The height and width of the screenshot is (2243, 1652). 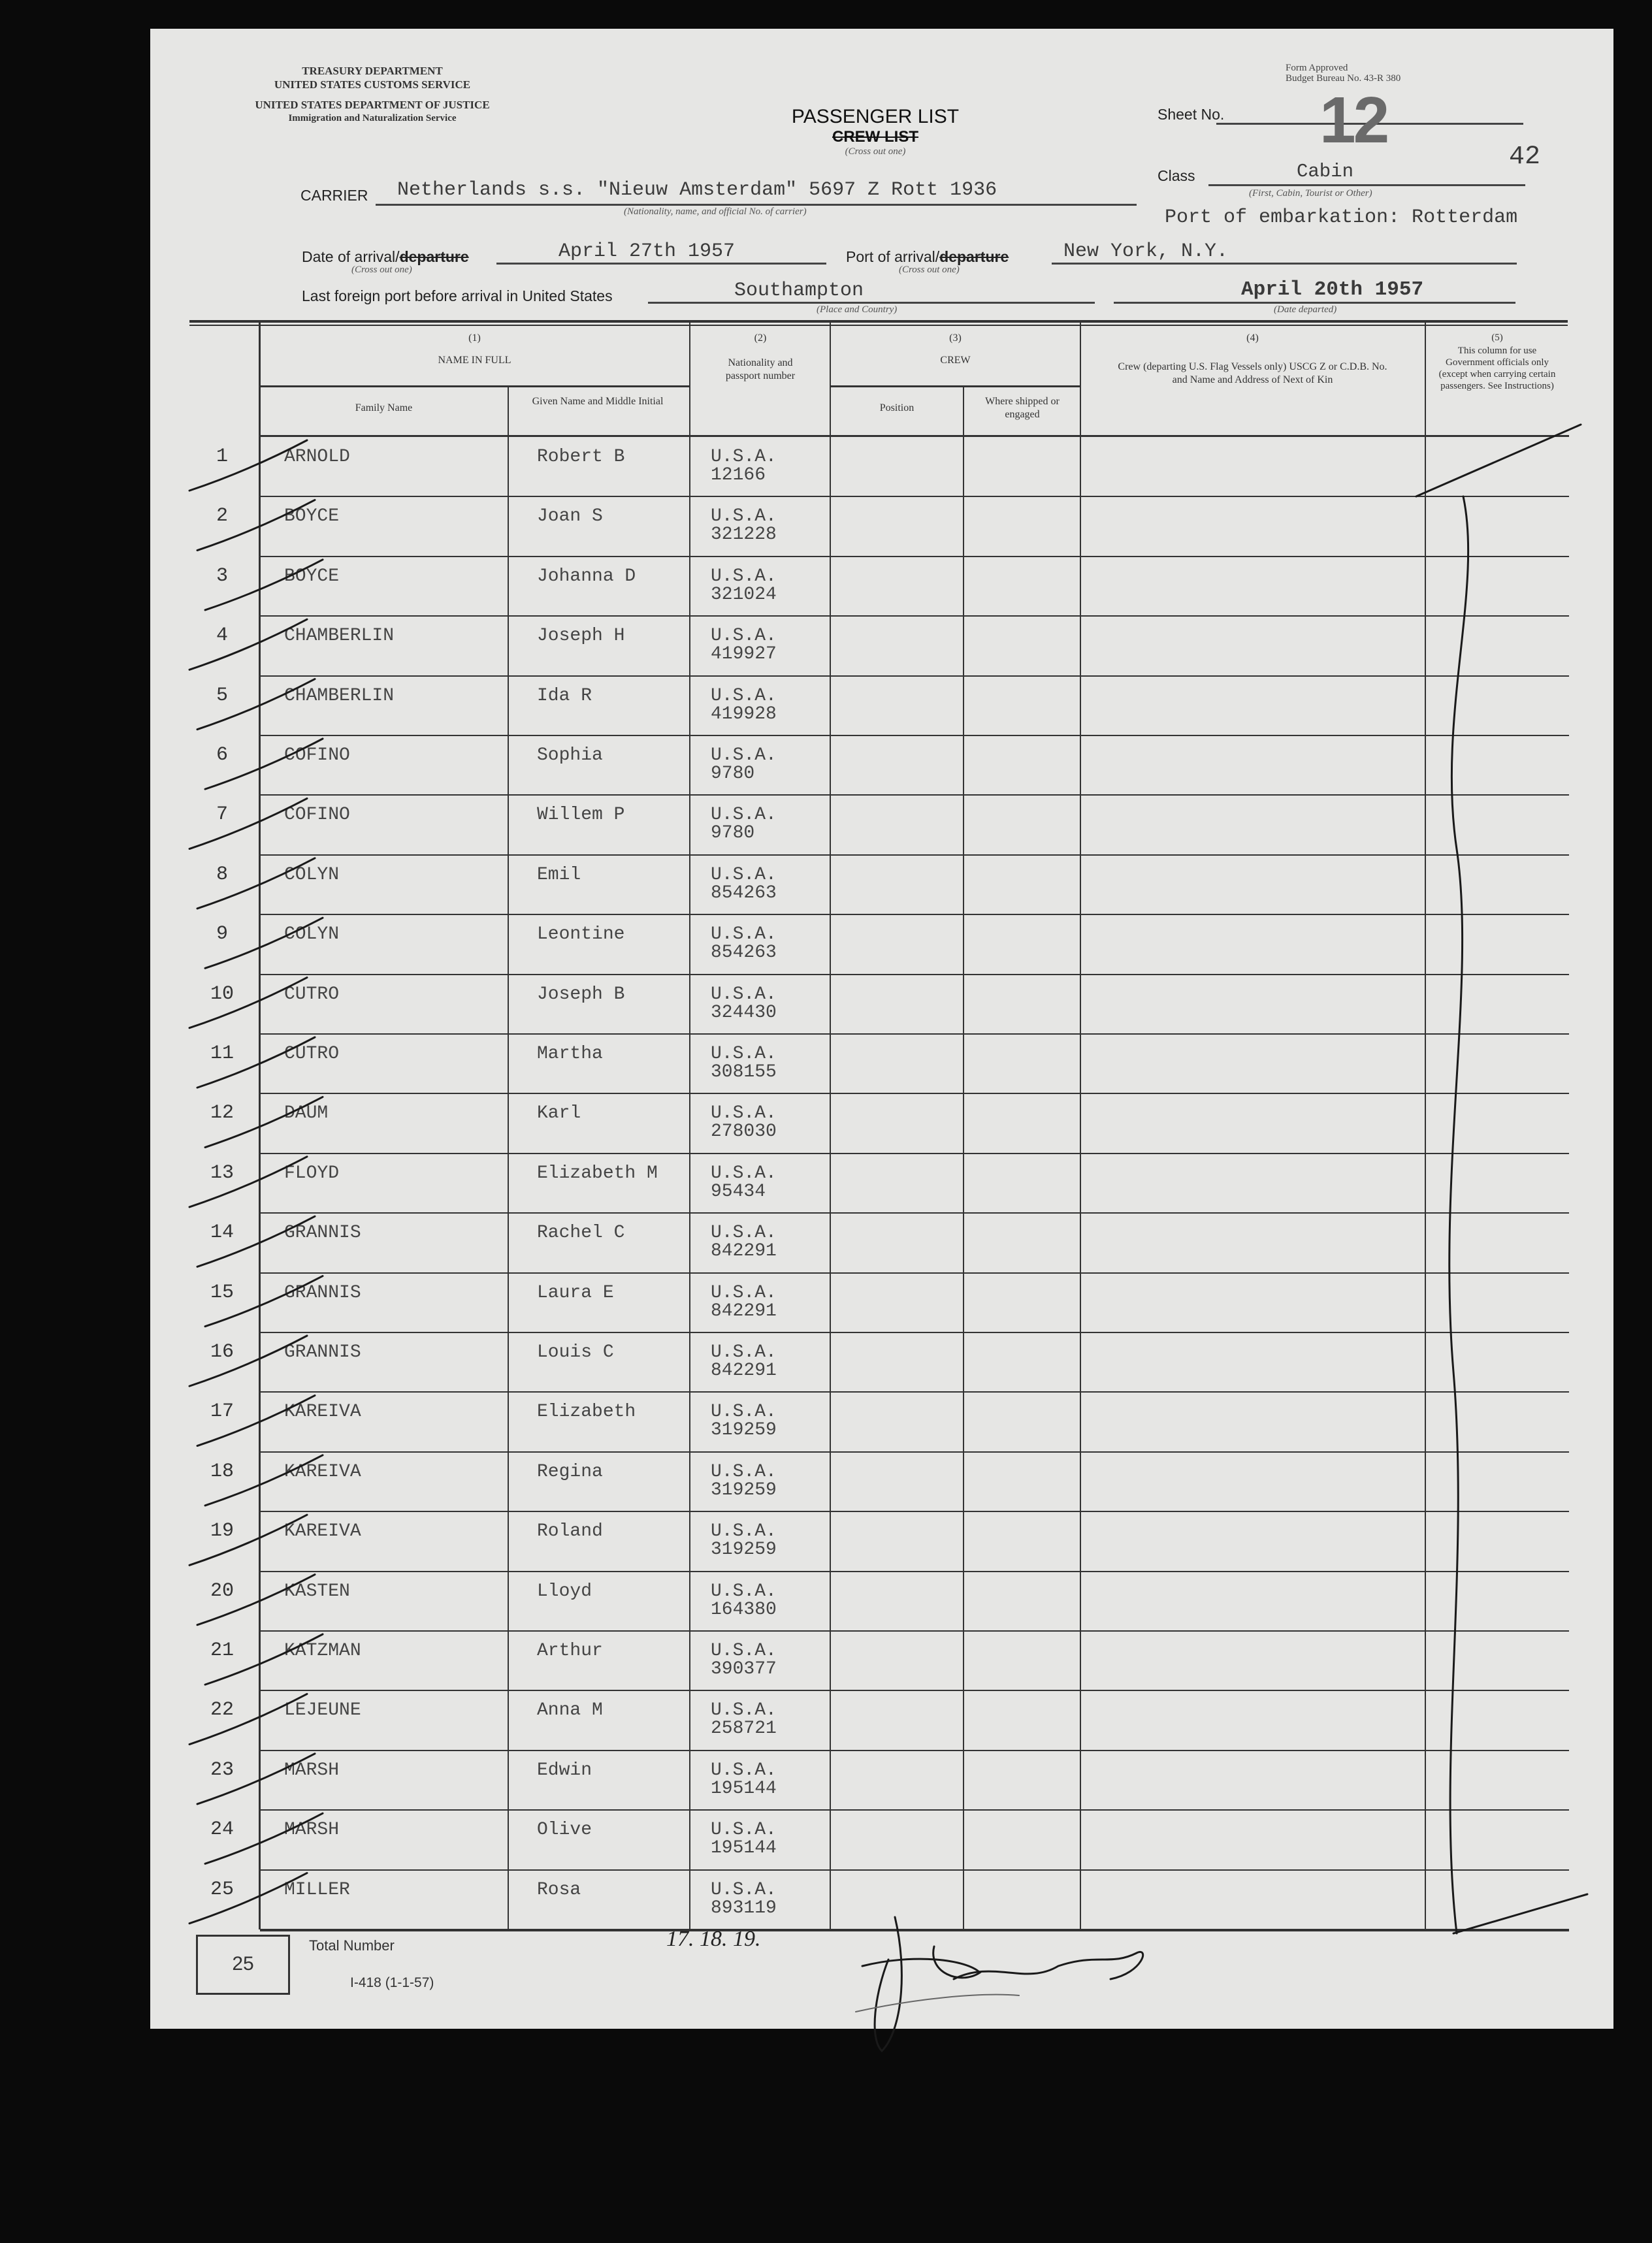 What do you see at coordinates (339, 636) in the screenshot?
I see `family-name: CHAMBERLIN` at bounding box center [339, 636].